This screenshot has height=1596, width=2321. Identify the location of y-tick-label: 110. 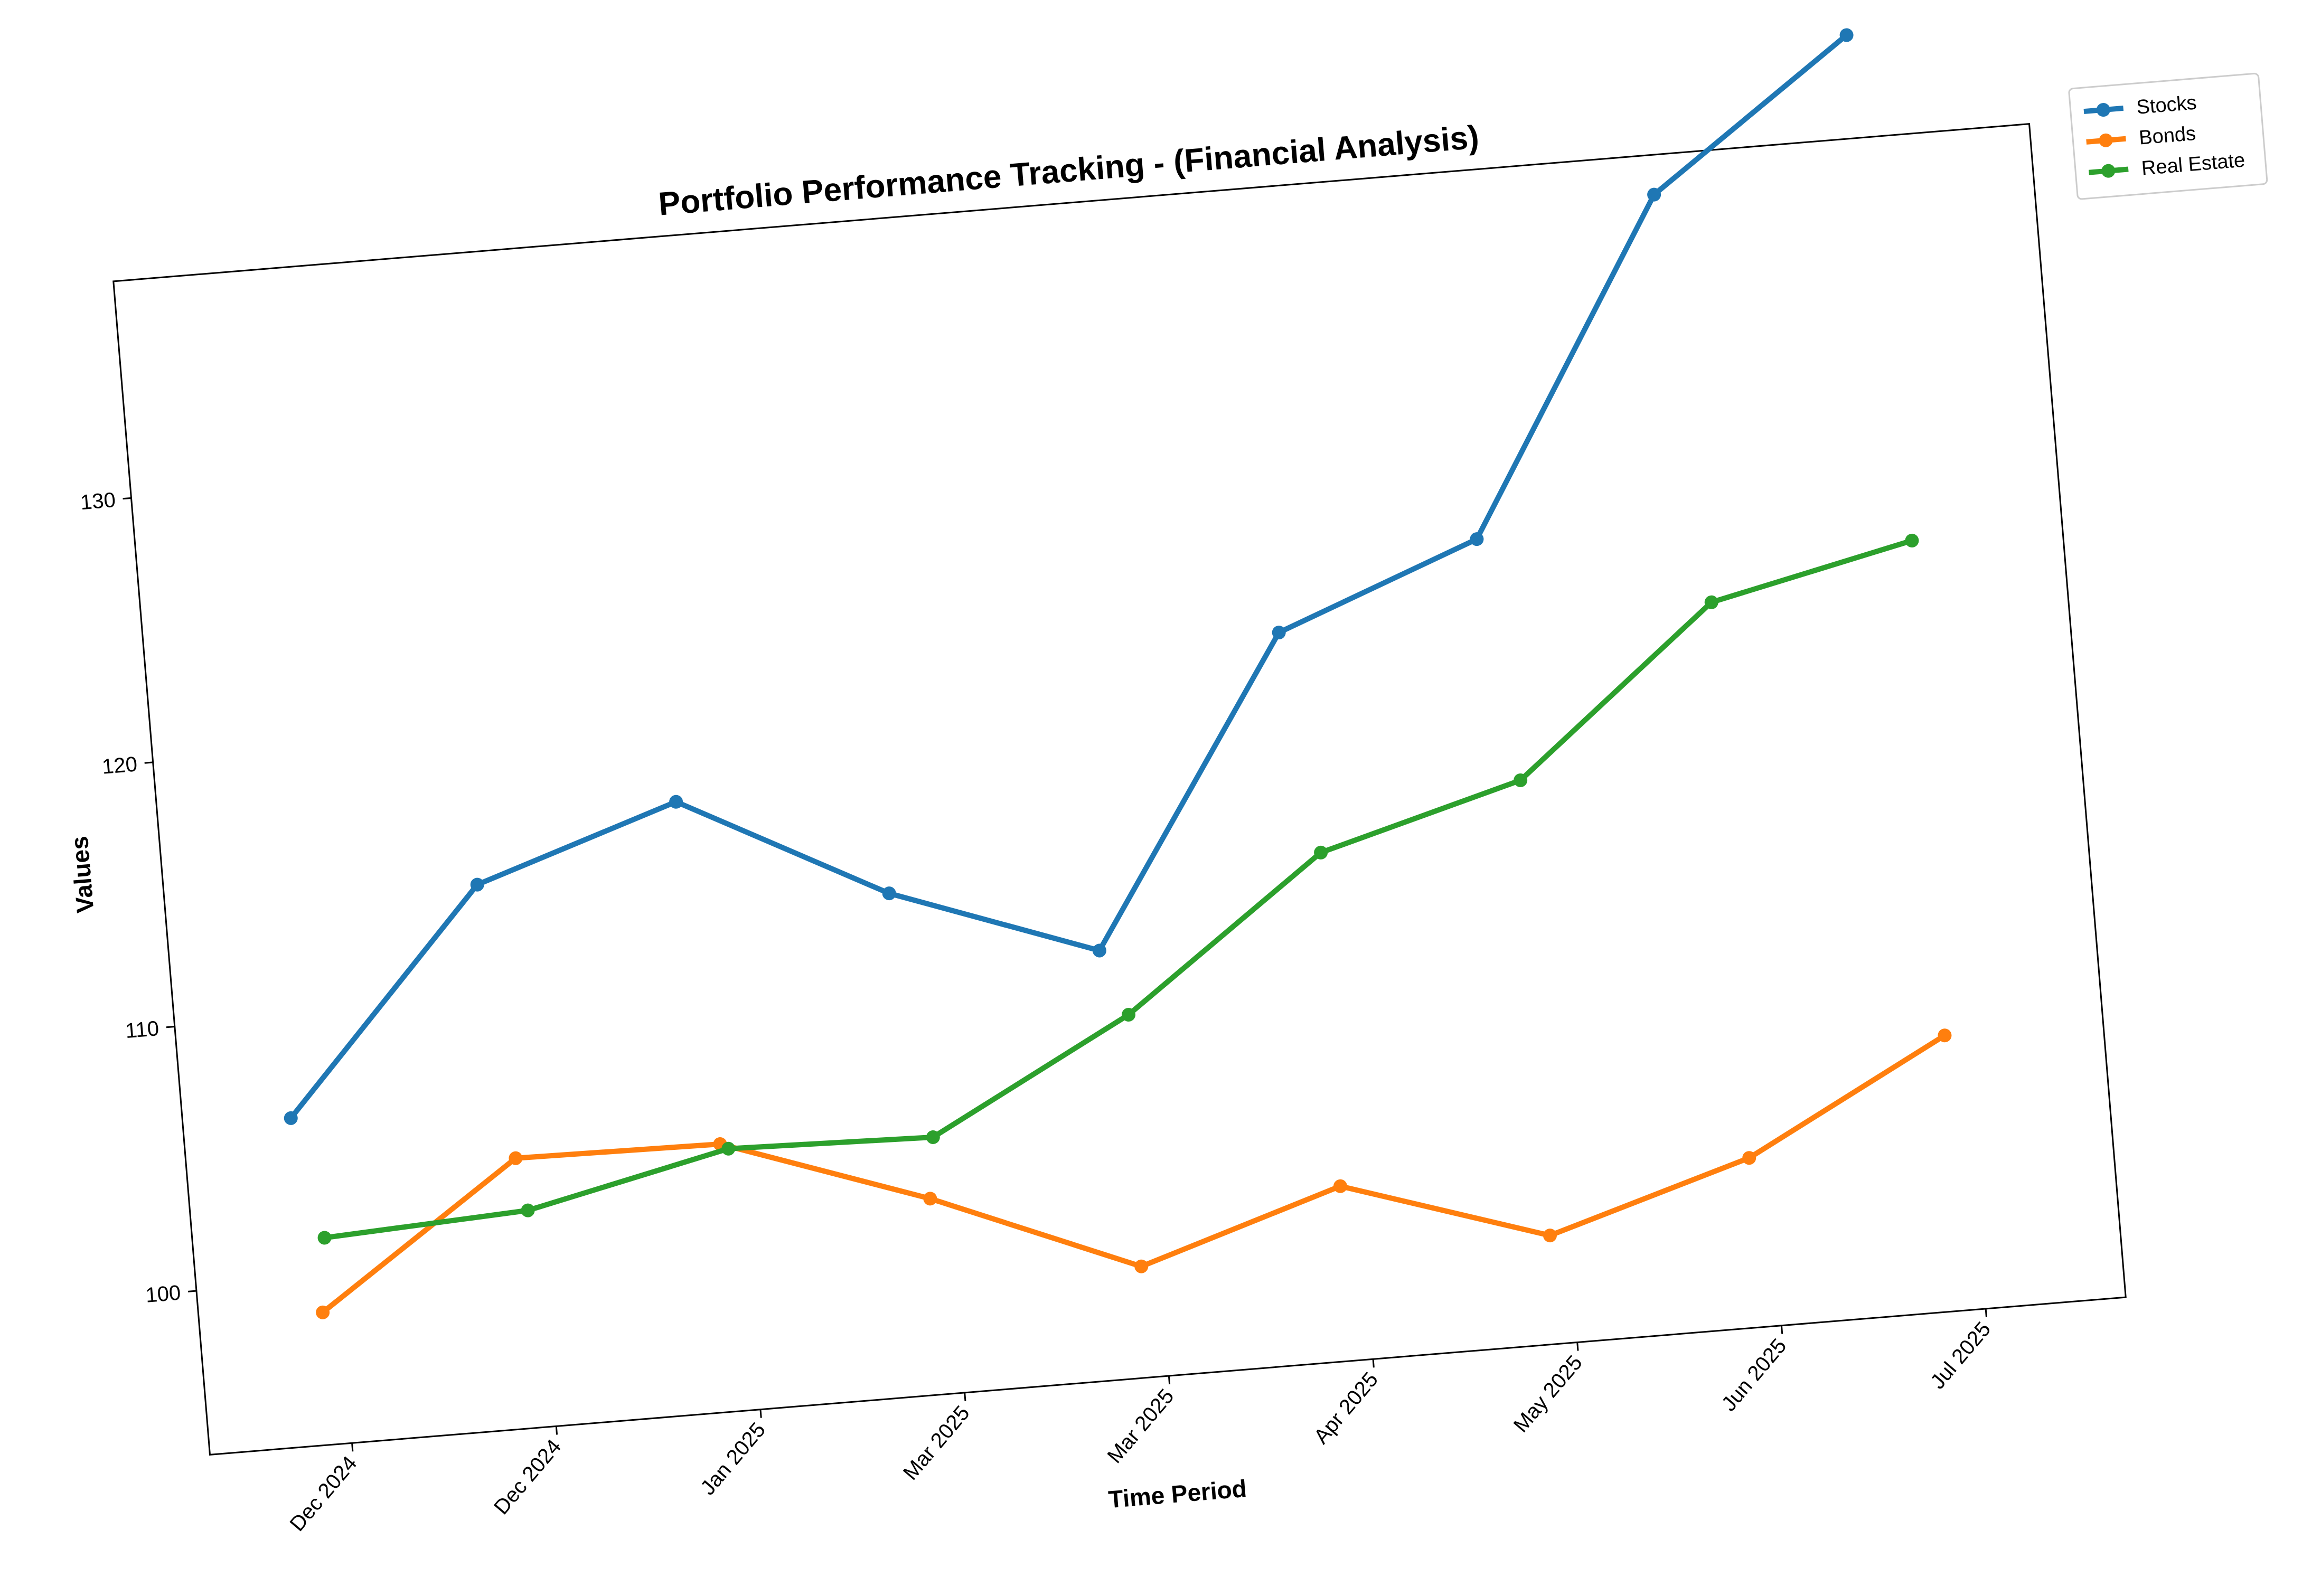
(143, 1030).